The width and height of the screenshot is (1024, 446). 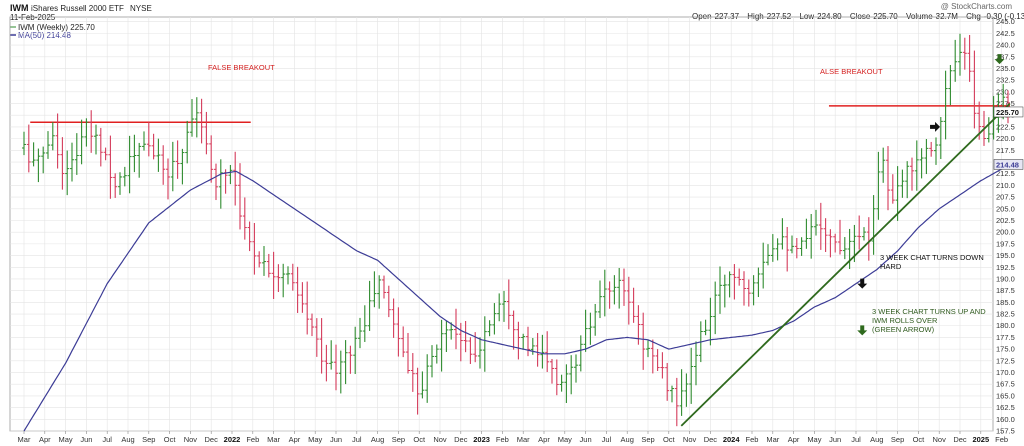 What do you see at coordinates (56, 27) in the screenshot?
I see `legend-price: IWM (Weekly) 225.70` at bounding box center [56, 27].